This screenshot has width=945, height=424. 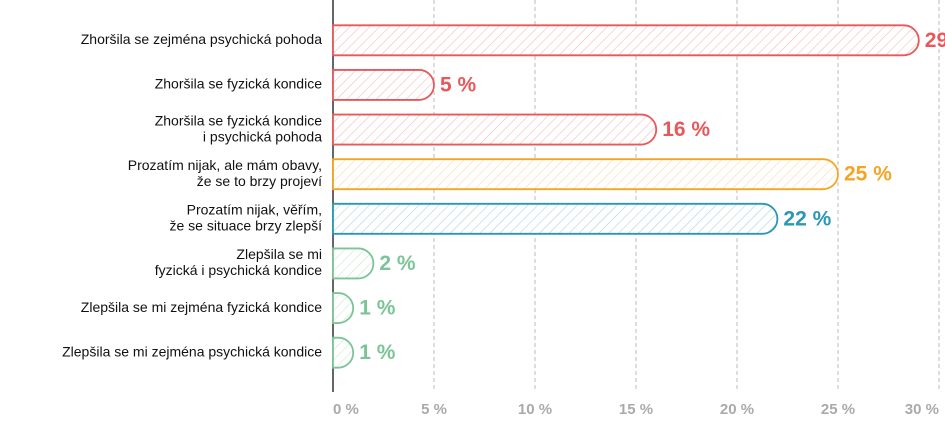 What do you see at coordinates (346, 409) in the screenshot?
I see `x-tick-label: 0 %` at bounding box center [346, 409].